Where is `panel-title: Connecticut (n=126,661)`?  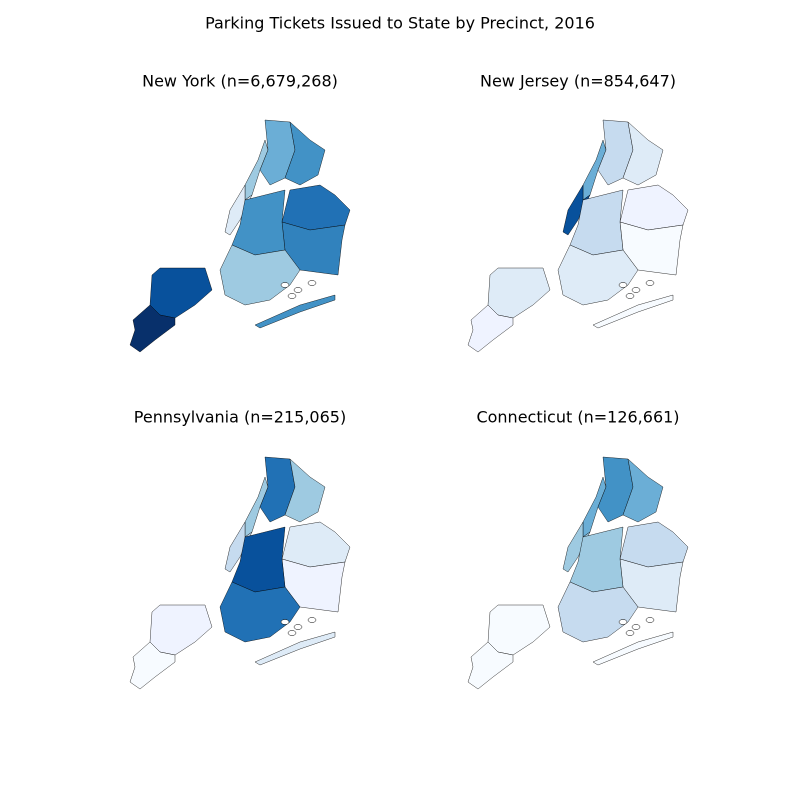 panel-title: Connecticut (n=126,661) is located at coordinates (577, 417).